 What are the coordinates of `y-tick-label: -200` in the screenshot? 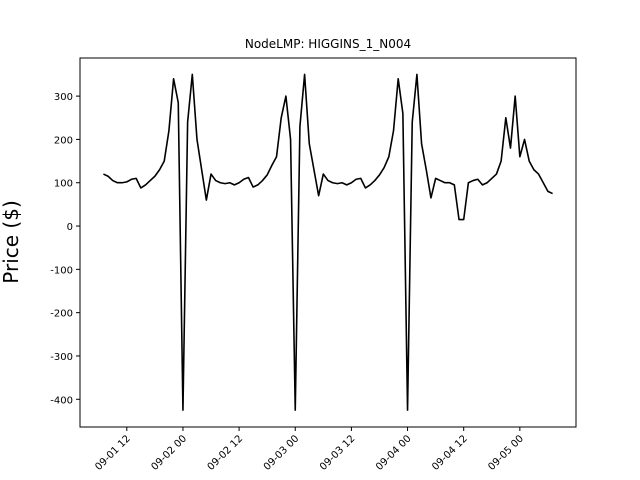 It's located at (61, 314).